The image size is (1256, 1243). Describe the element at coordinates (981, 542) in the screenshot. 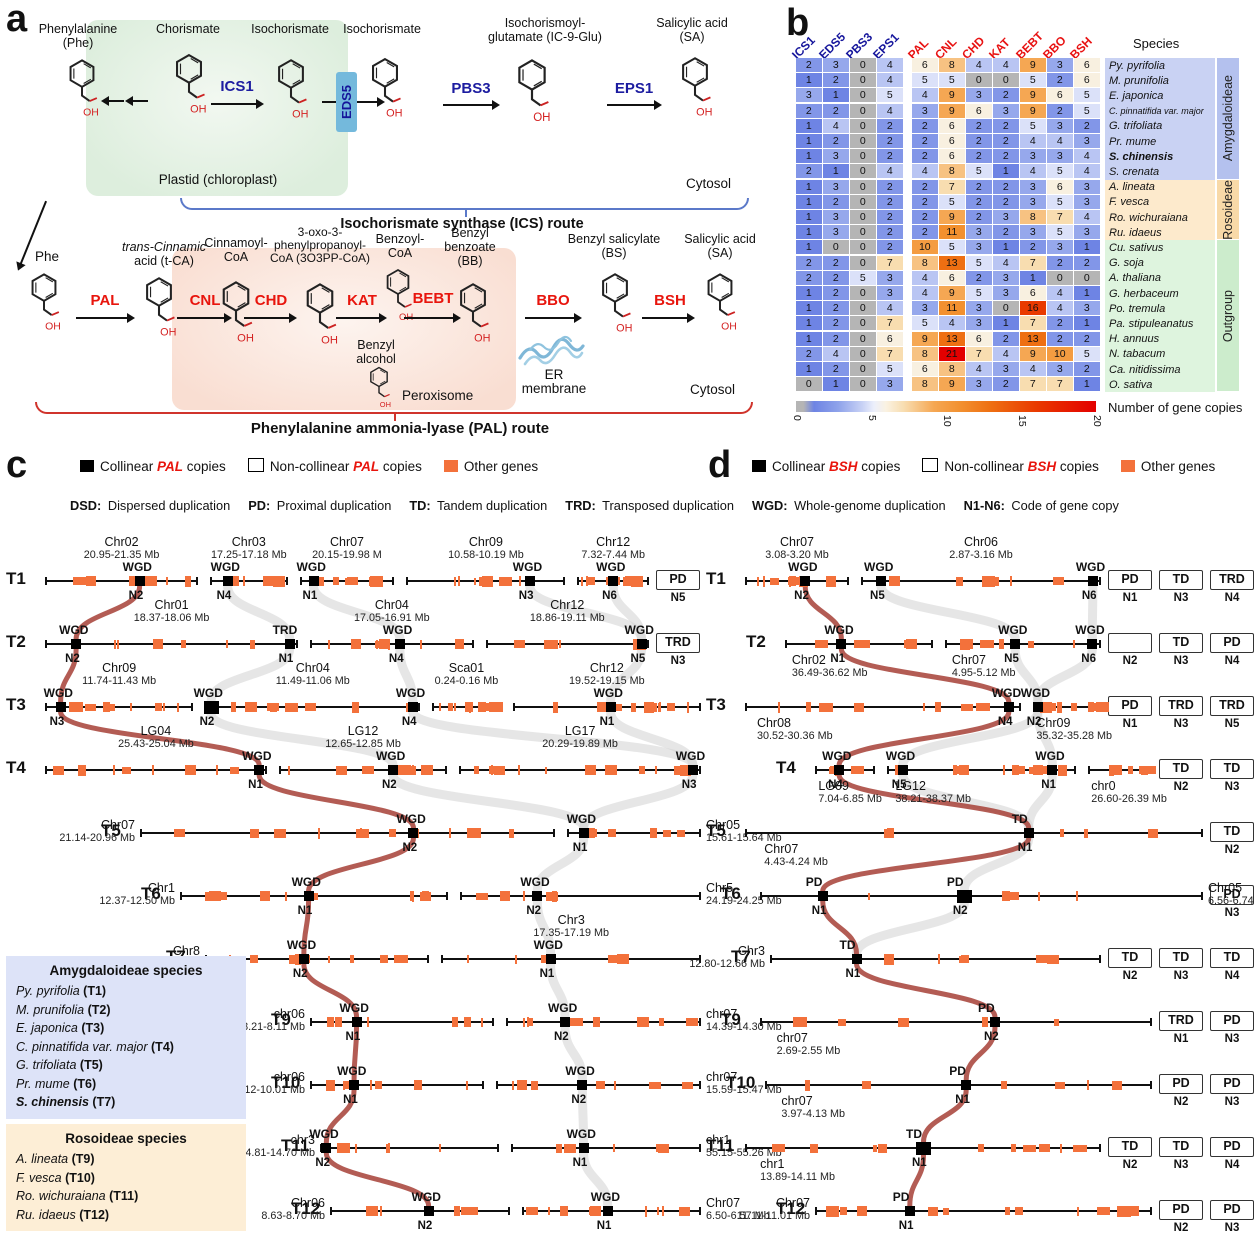

I see `chromosome-name: Chr06` at that location.